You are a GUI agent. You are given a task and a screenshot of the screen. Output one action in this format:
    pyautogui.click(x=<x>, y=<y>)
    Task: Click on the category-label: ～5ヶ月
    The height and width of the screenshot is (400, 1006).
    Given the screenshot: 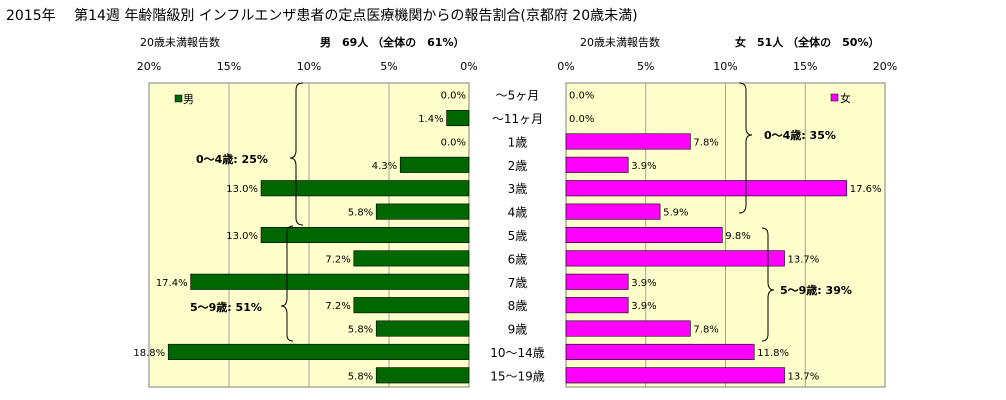 What is the action you would take?
    pyautogui.click(x=518, y=96)
    